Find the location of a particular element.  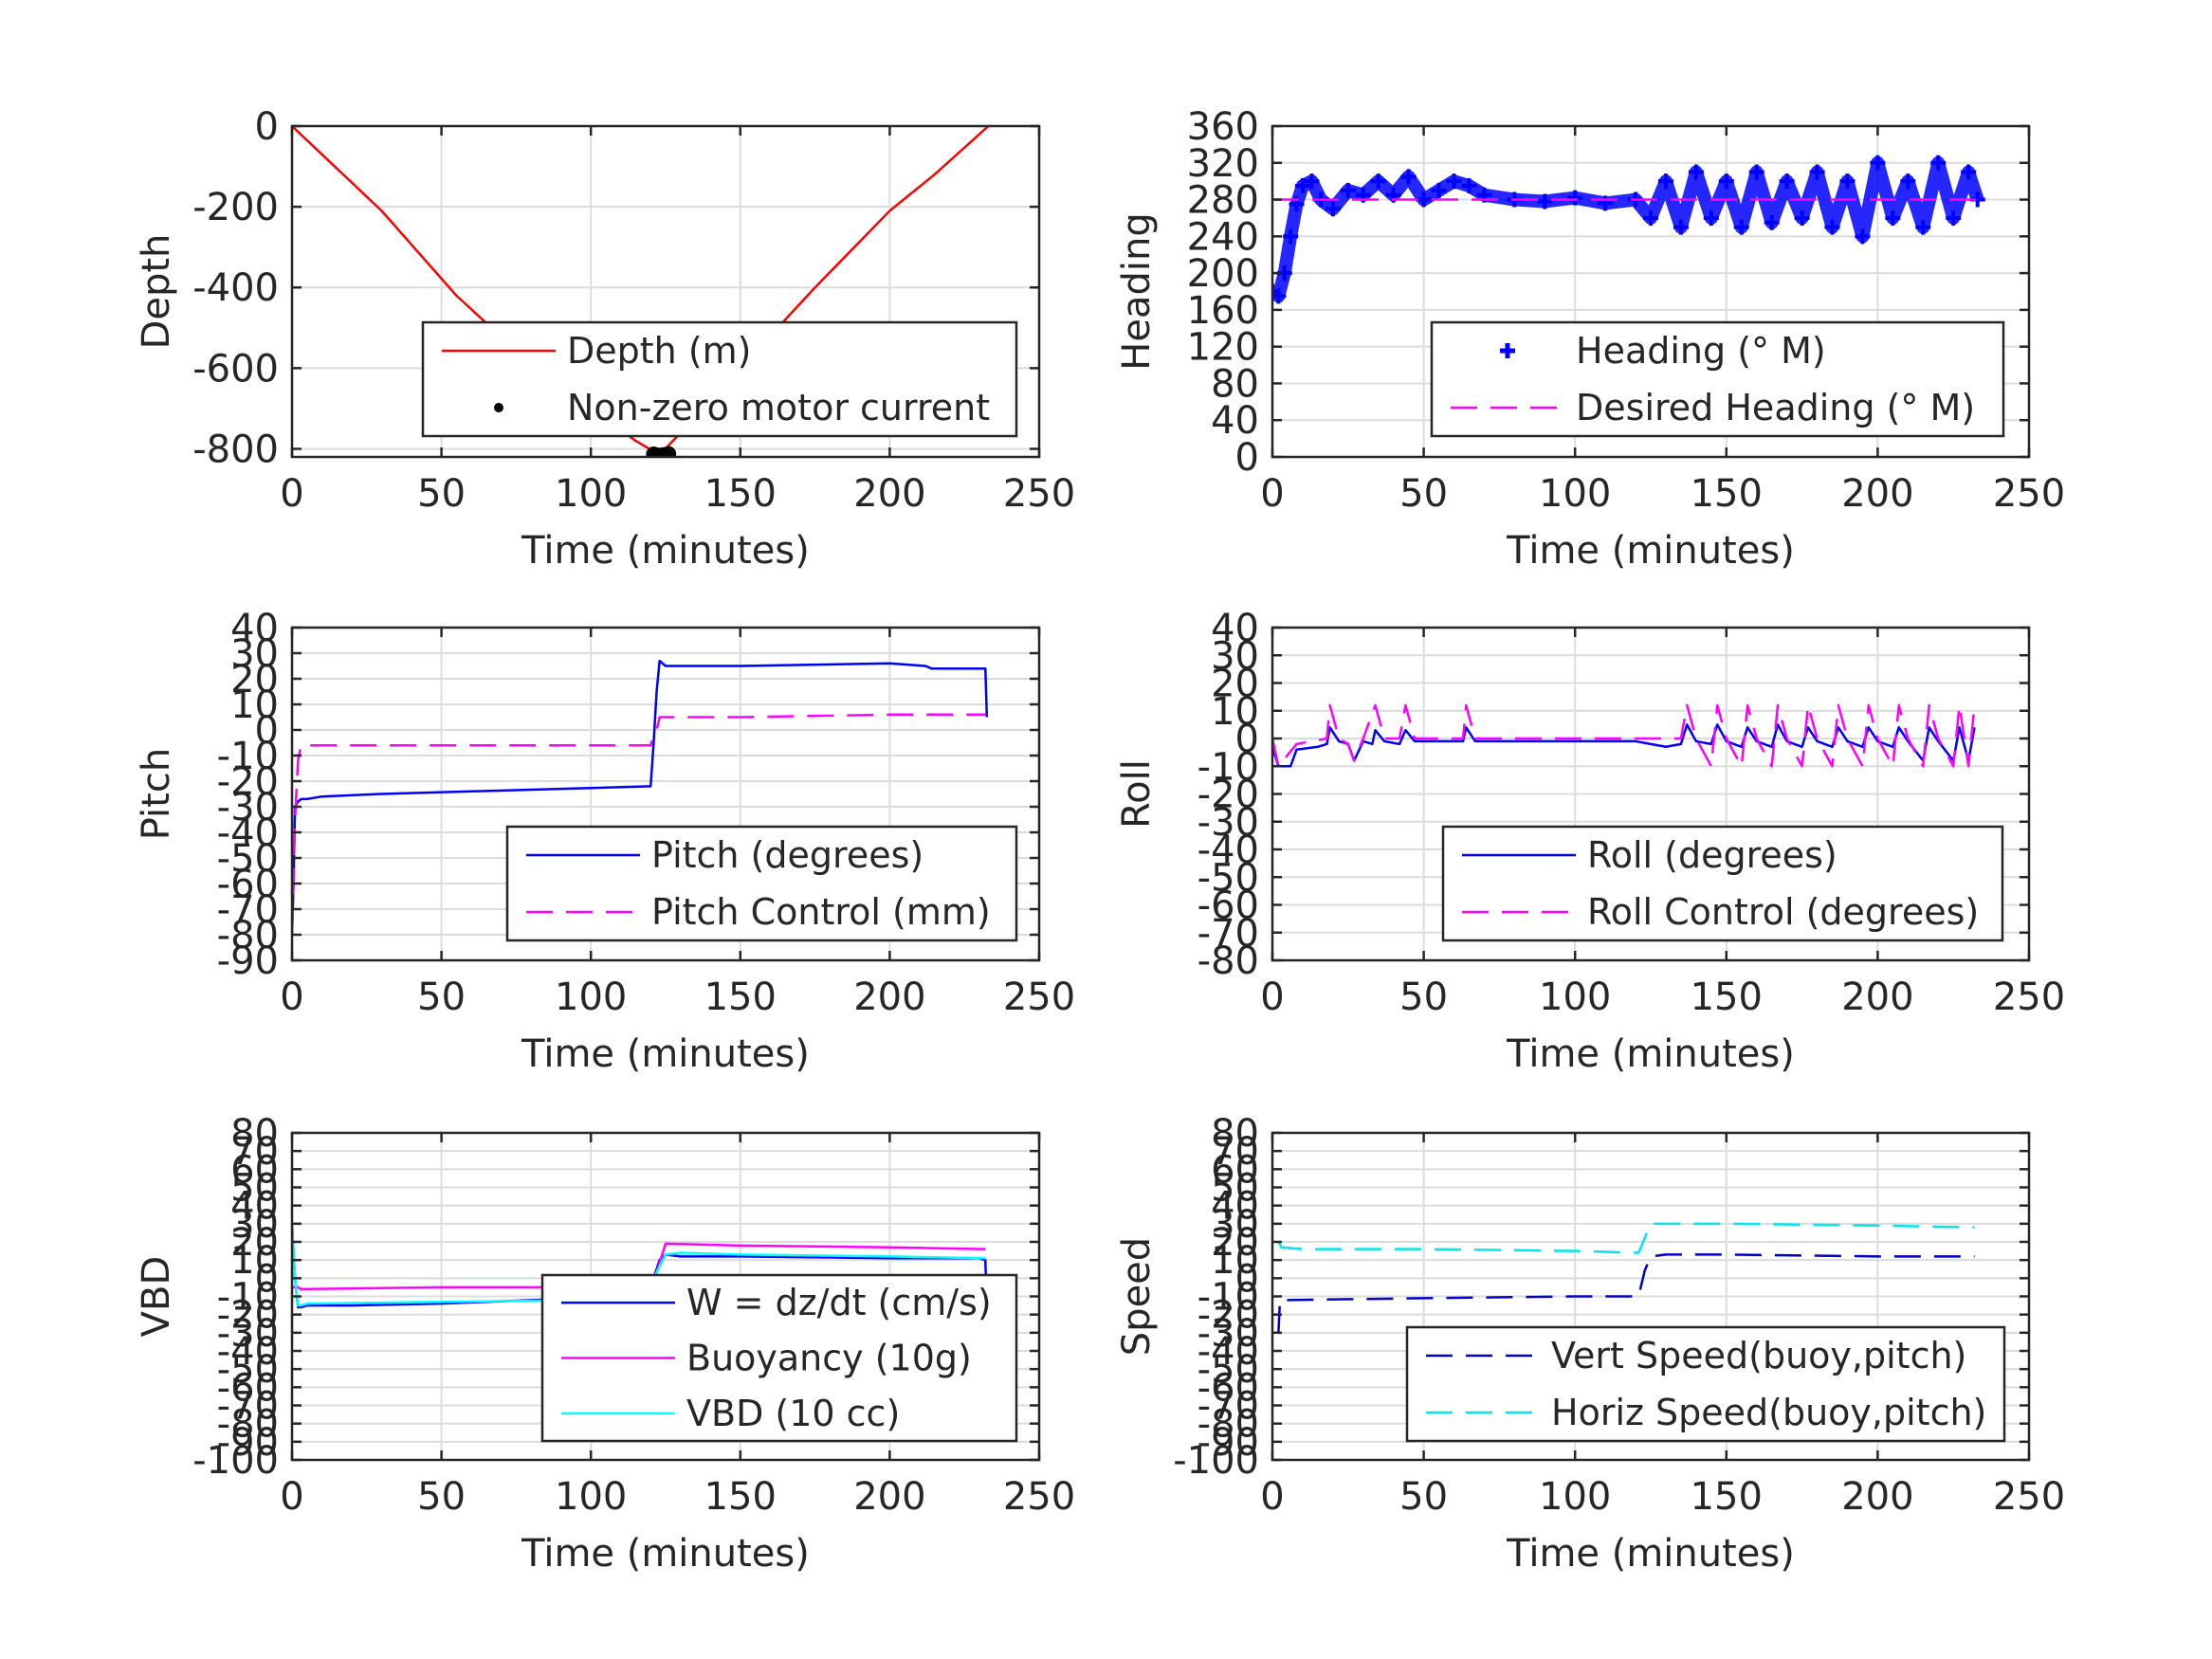

legend-entry: Roll (degrees) is located at coordinates (1649, 855).